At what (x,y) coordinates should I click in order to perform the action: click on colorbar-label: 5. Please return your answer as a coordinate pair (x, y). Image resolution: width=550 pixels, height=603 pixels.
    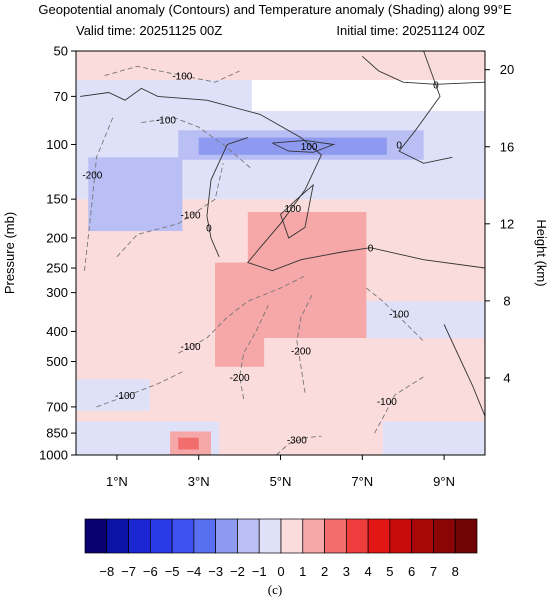
    Looking at the image, I should click on (389, 571).